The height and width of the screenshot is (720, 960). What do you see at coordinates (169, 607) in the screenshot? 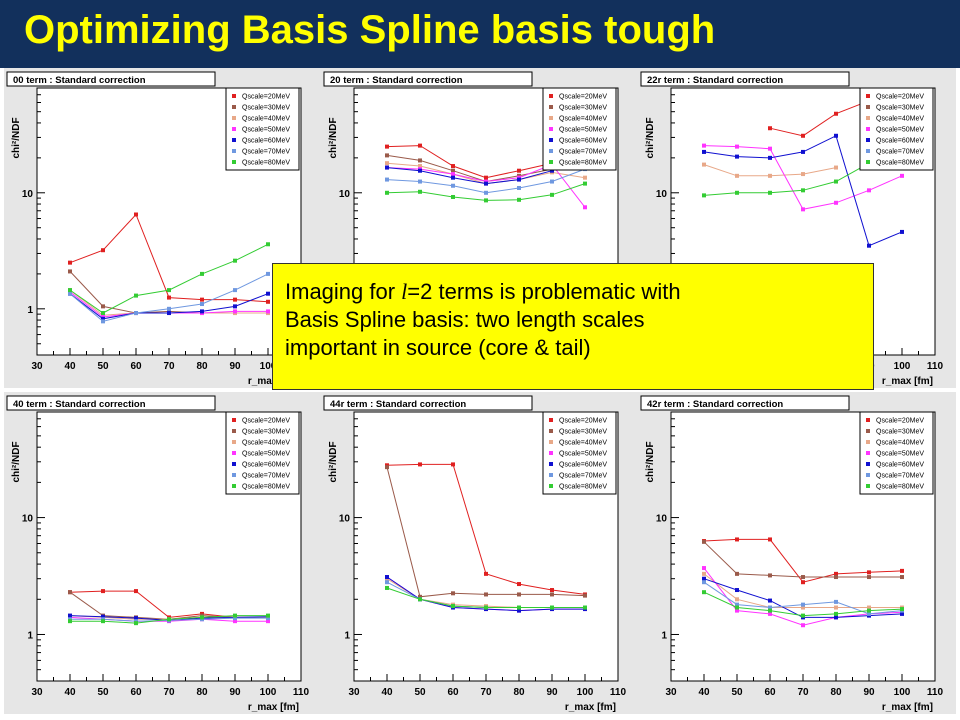
I see `series-group` at bounding box center [169, 607].